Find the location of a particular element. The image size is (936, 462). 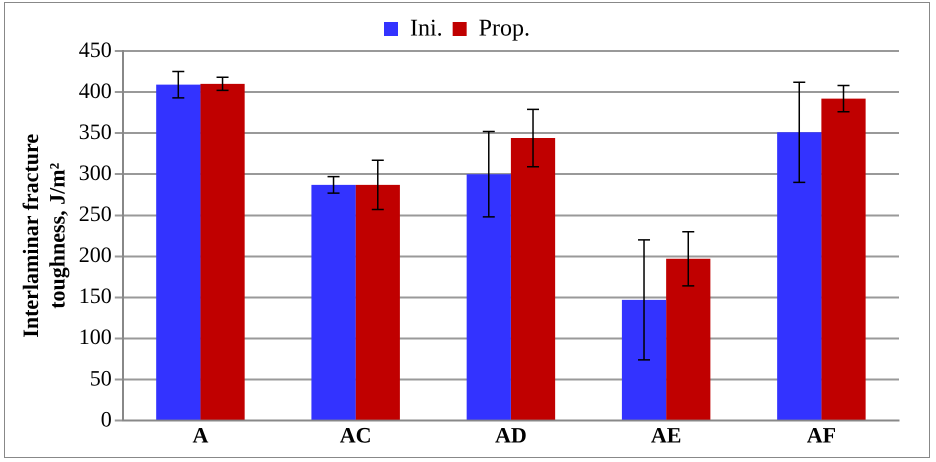

legend-label: Ini. is located at coordinates (426, 28).